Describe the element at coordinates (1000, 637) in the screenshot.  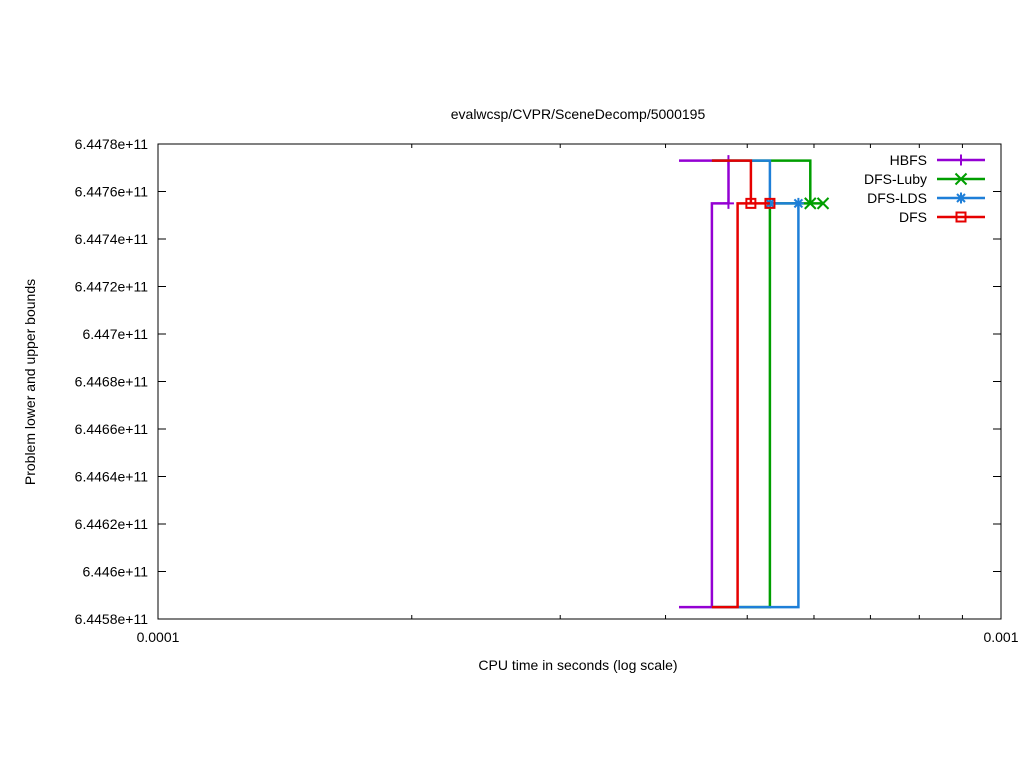
I see `x-tick-label: 0.001` at that location.